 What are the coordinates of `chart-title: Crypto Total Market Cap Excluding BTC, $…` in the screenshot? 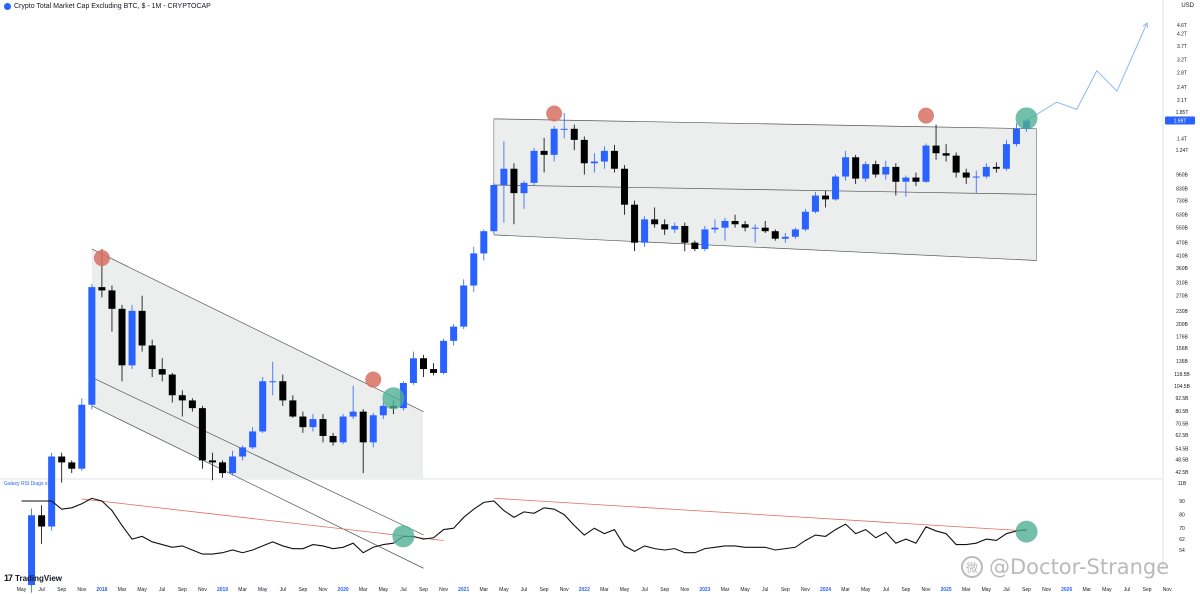 It's located at (112, 6).